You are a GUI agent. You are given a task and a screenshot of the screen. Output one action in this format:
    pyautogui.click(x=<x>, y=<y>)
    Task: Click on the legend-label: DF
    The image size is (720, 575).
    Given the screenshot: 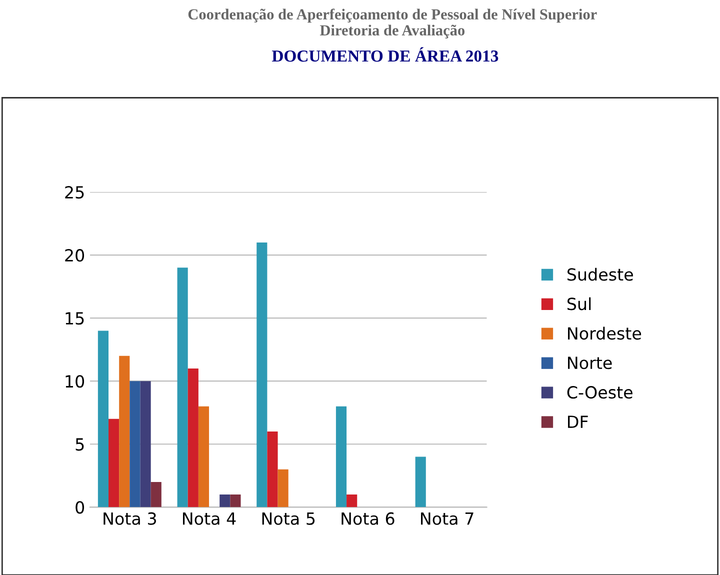 What is the action you would take?
    pyautogui.click(x=578, y=422)
    